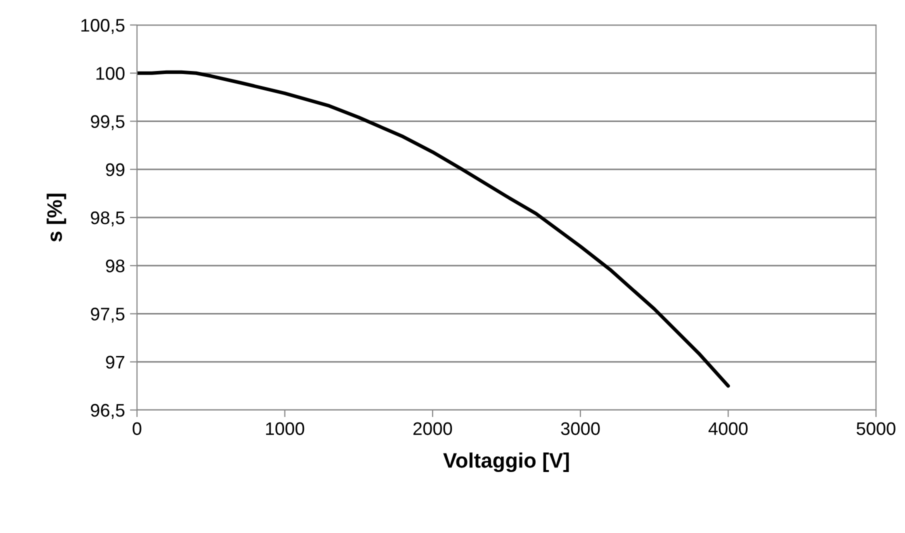 The image size is (905, 533). I want to click on y-tick-label: 100, so click(110, 73).